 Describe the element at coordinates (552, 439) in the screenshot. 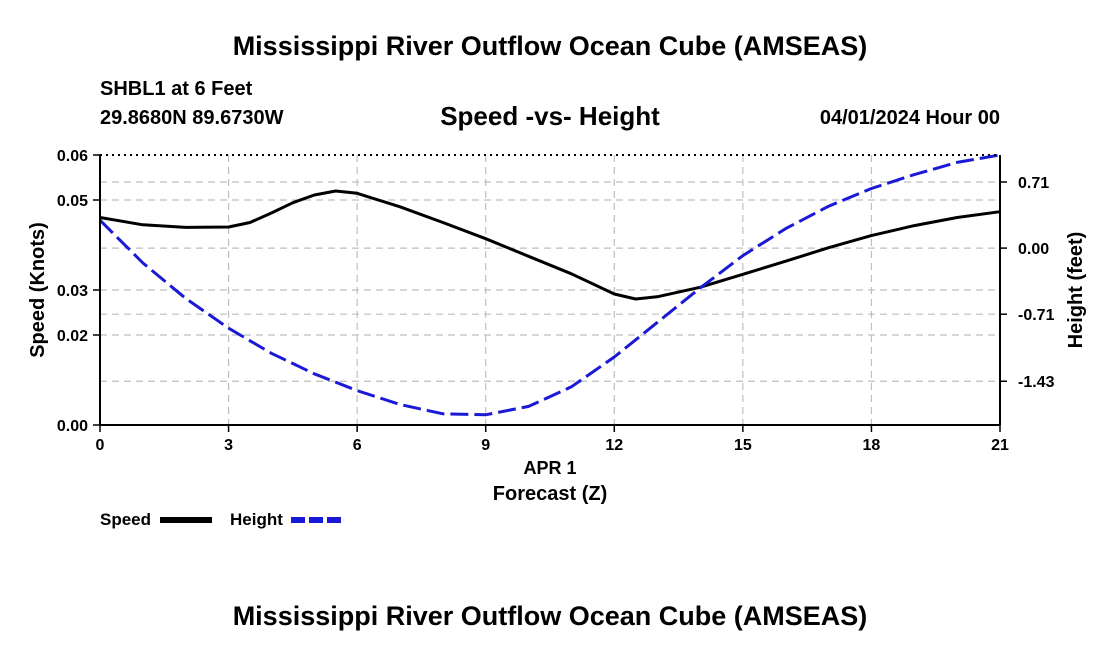

I see `x-axis: 0 3 6 9 12 15 18 21` at that location.